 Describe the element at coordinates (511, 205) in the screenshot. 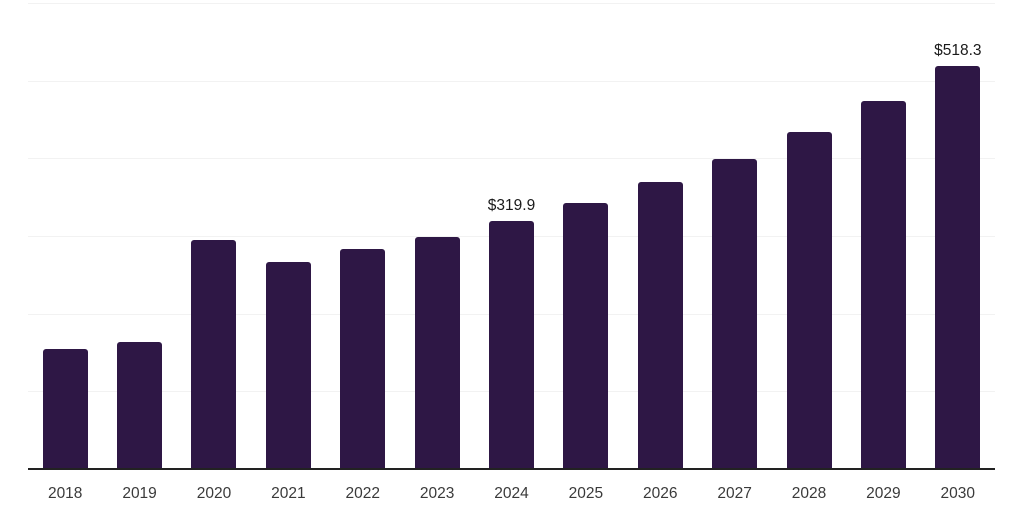

I see `bar-value-label-2024: $319.9` at that location.